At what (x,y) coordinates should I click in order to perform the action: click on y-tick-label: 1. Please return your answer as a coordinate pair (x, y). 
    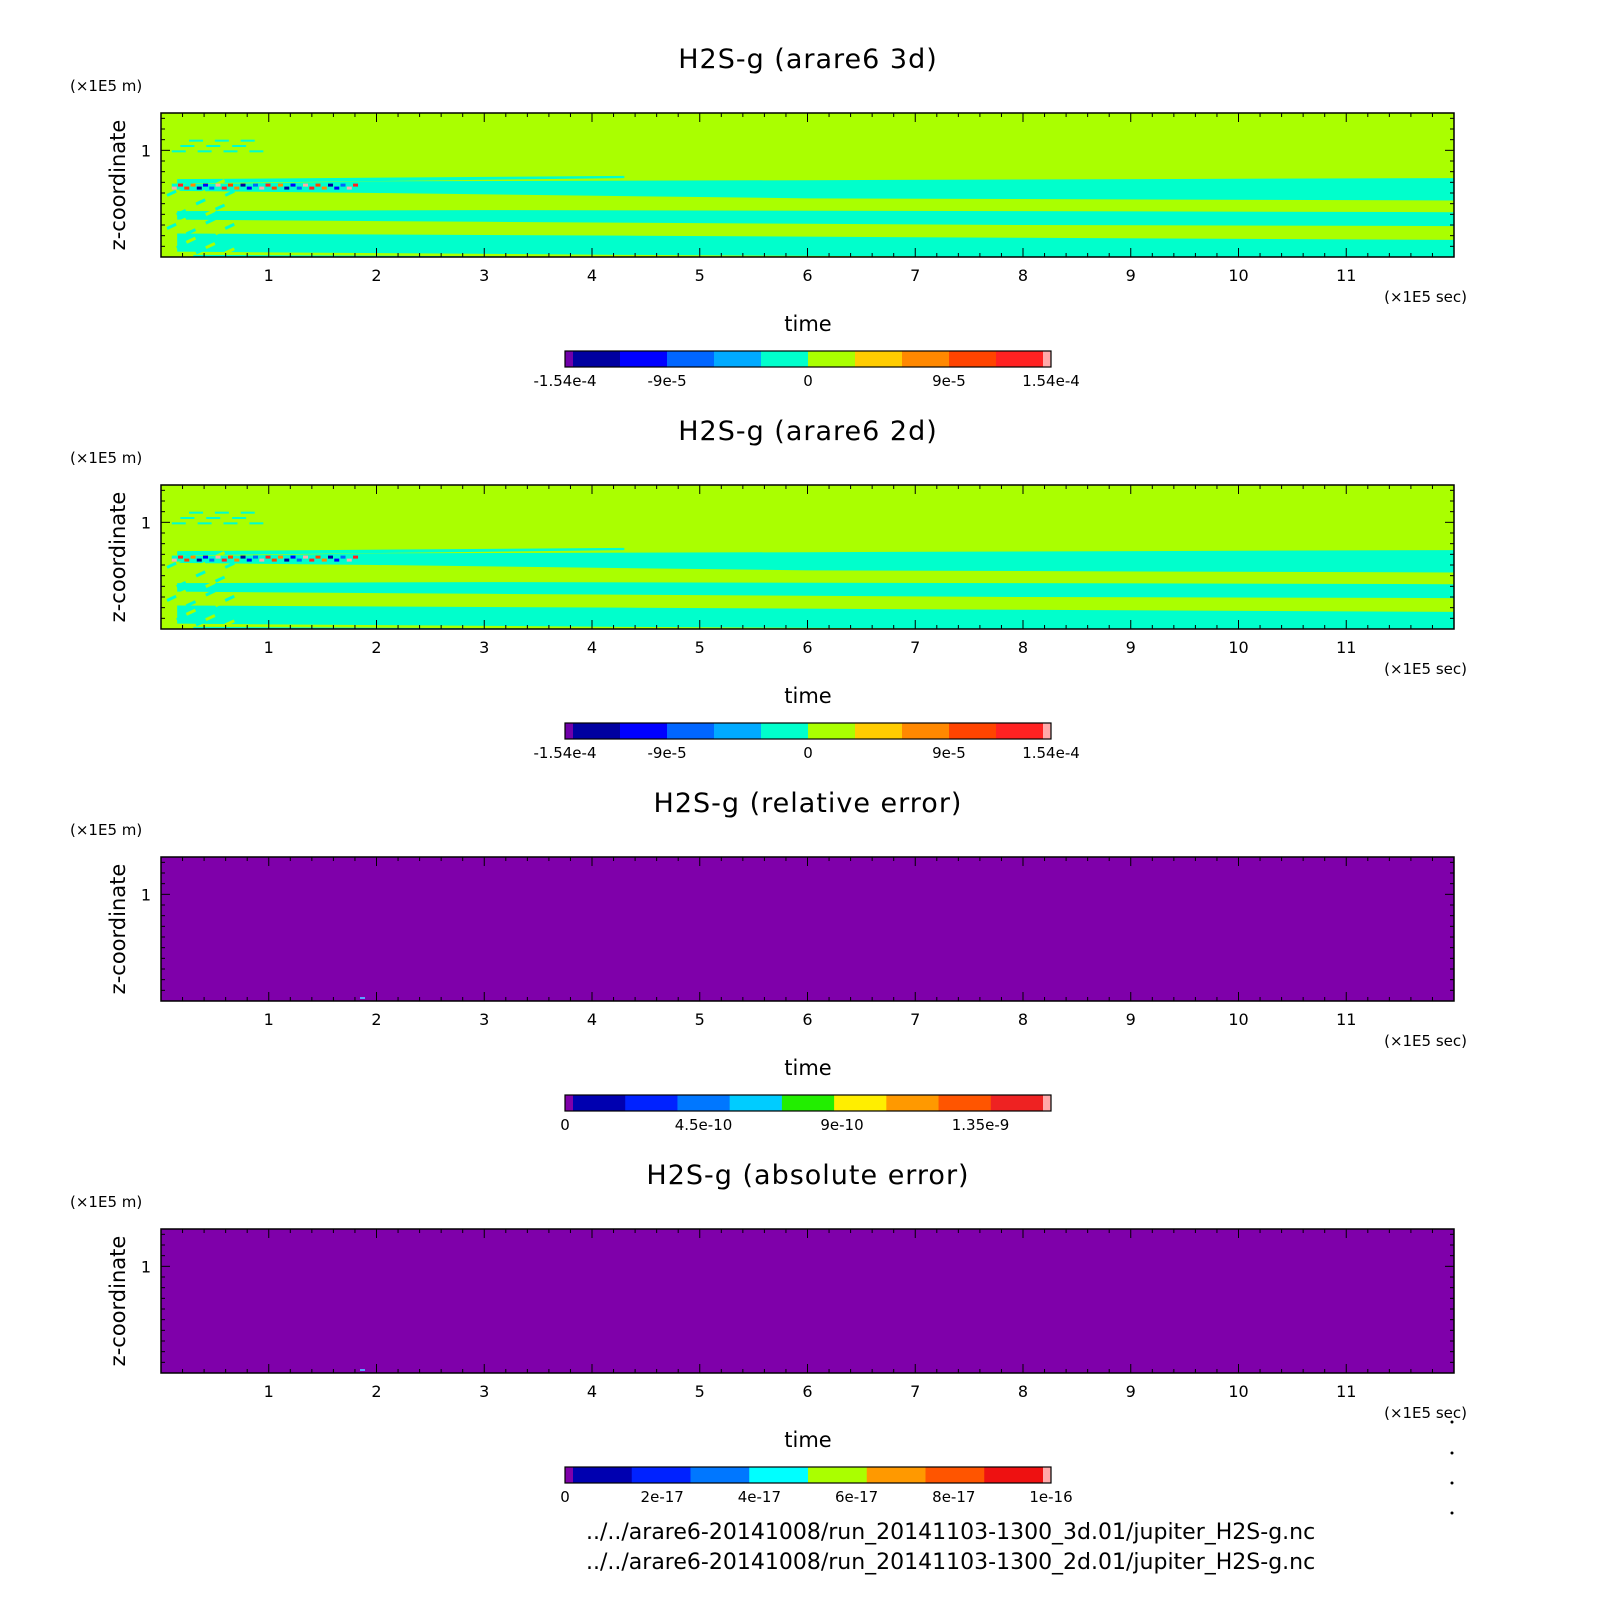
    Looking at the image, I should click on (146, 522).